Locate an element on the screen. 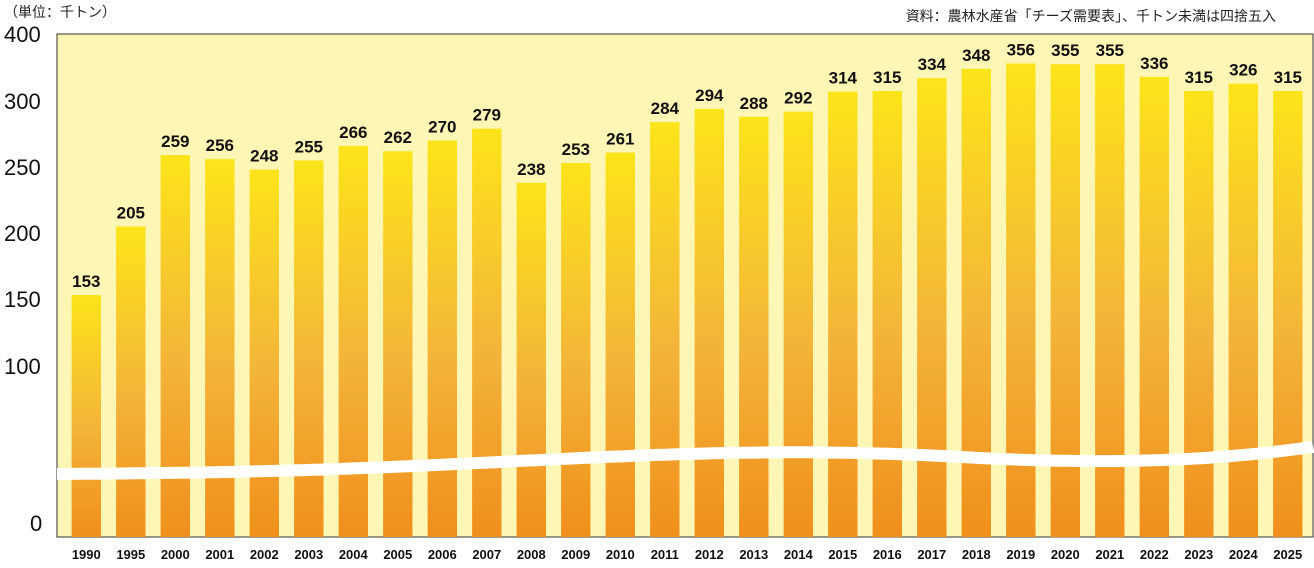 This screenshot has height=568, width=1314. source-note: 資料：農林水産省「チーズ需要表」、千トン未満は四捨五入 is located at coordinates (1090, 17).